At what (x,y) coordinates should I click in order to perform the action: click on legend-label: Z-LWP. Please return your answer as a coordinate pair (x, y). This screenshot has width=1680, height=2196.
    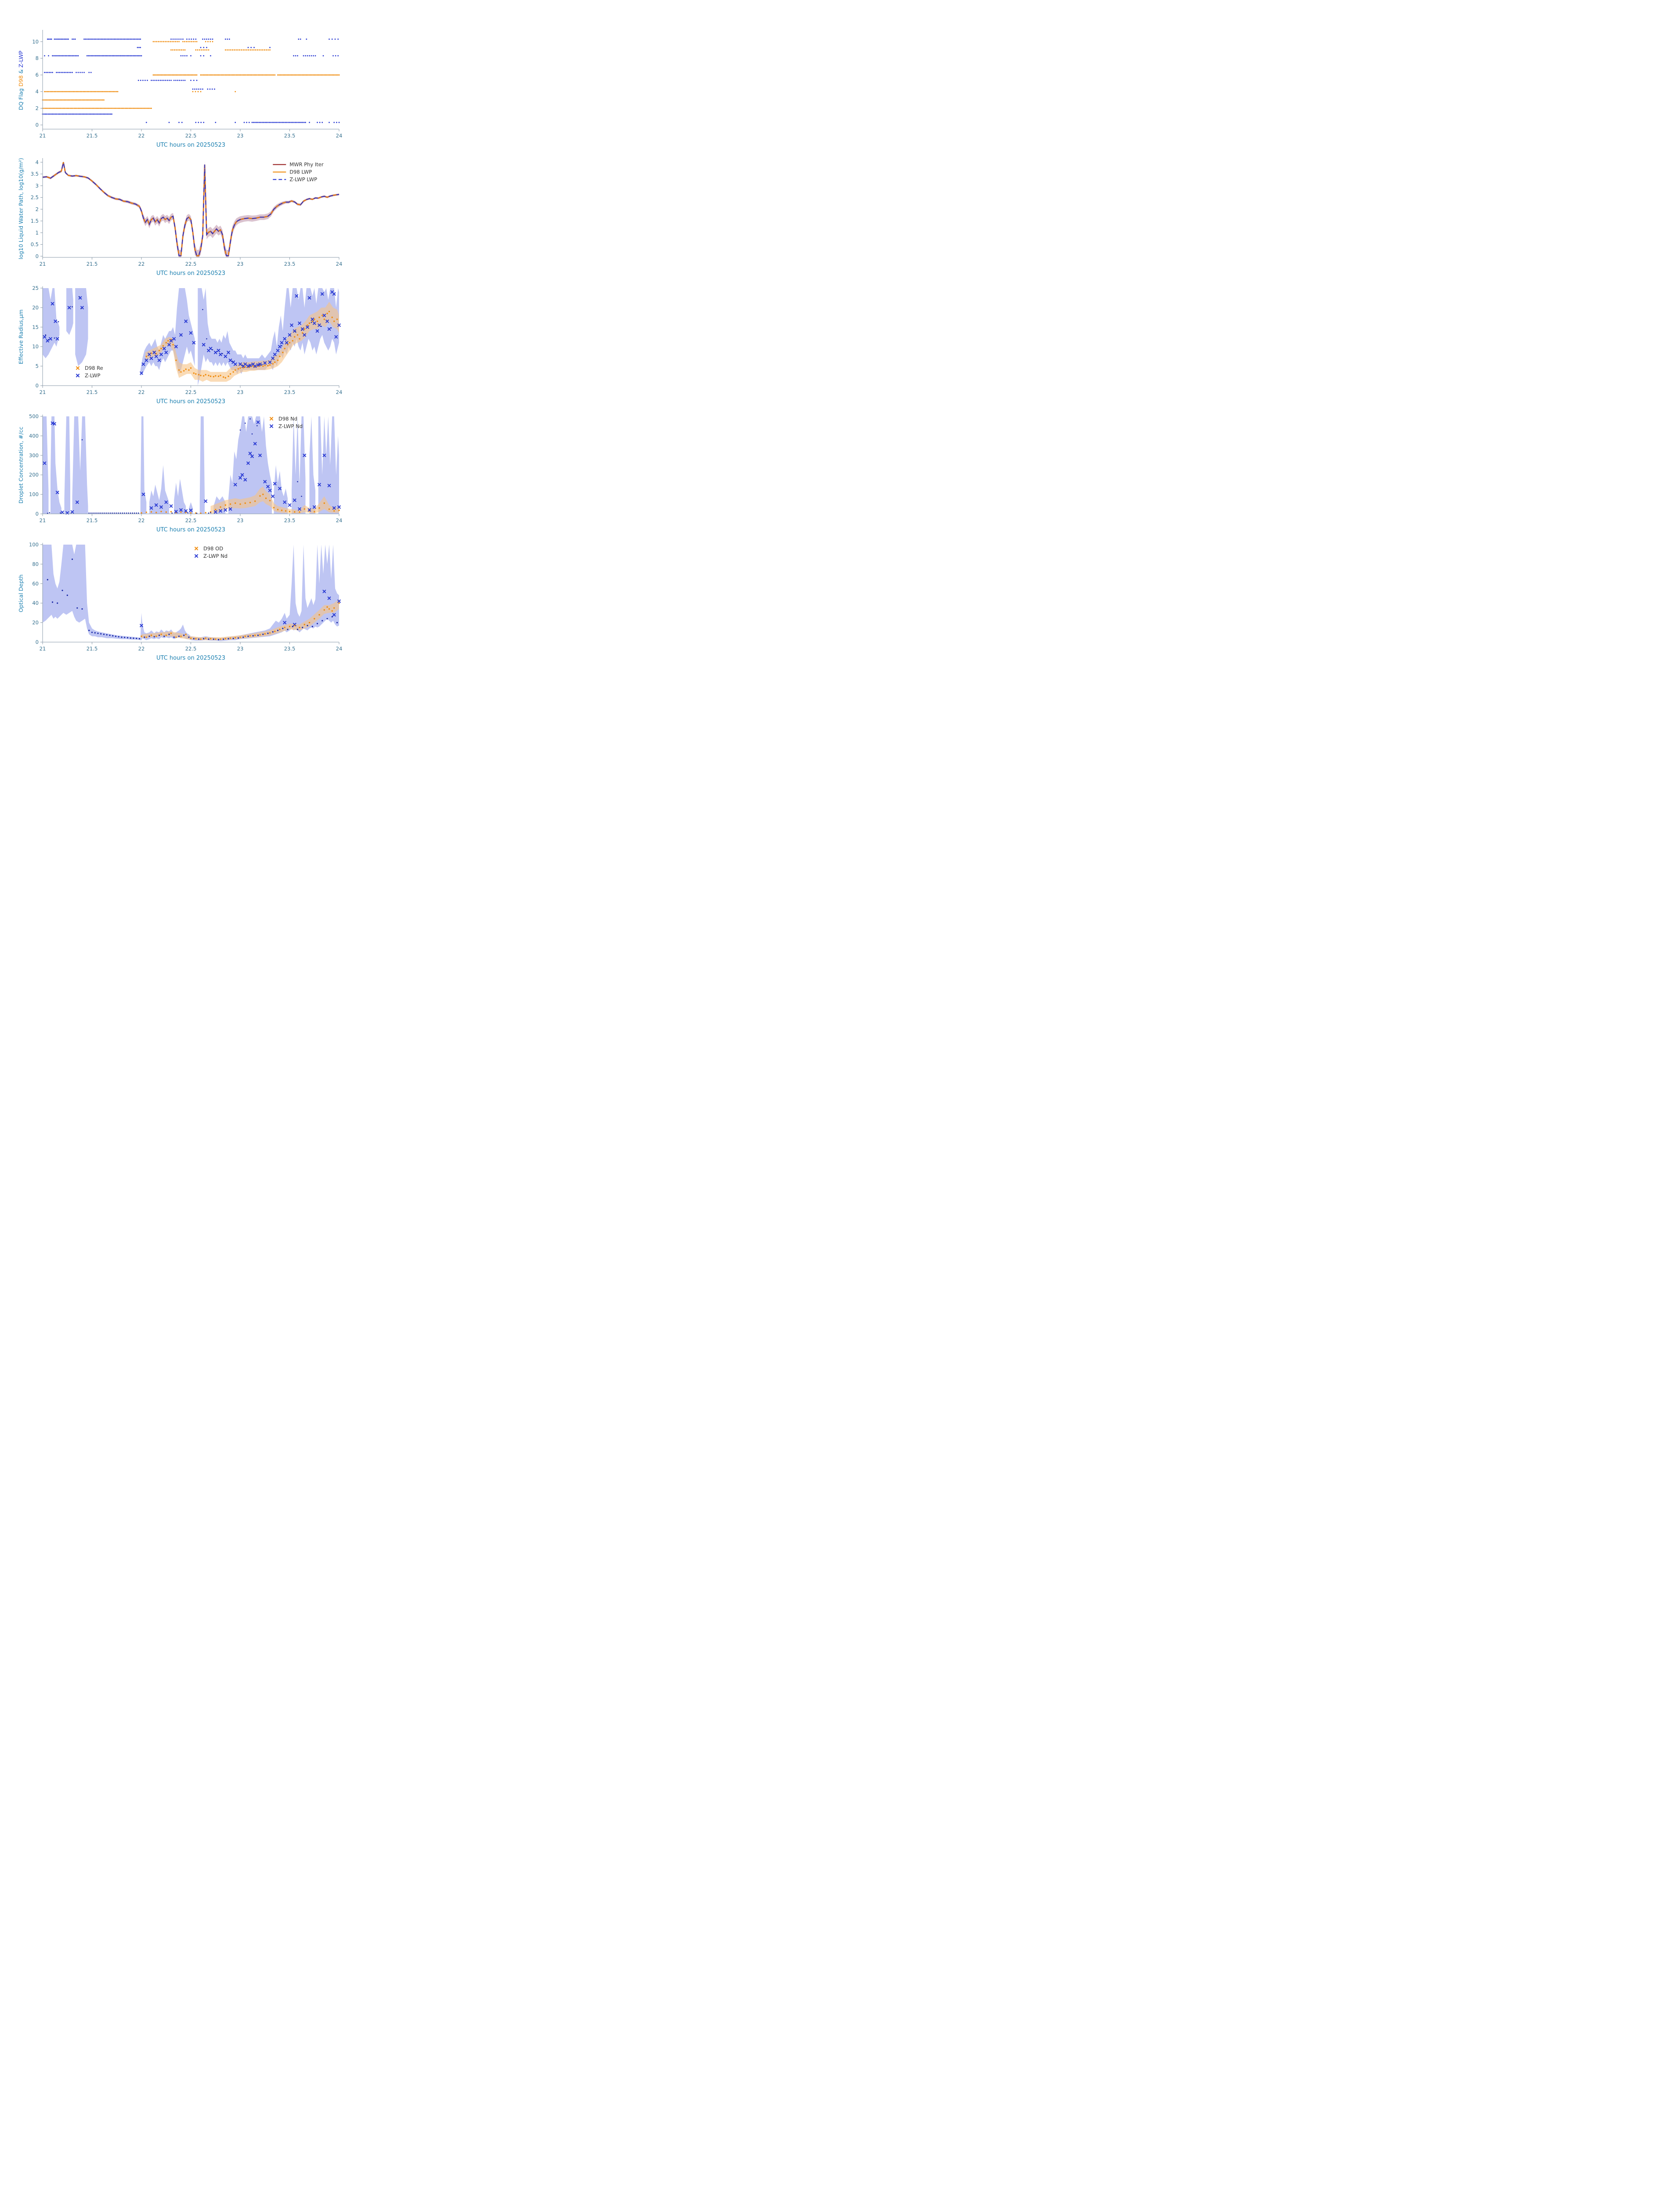
    Looking at the image, I should click on (93, 375).